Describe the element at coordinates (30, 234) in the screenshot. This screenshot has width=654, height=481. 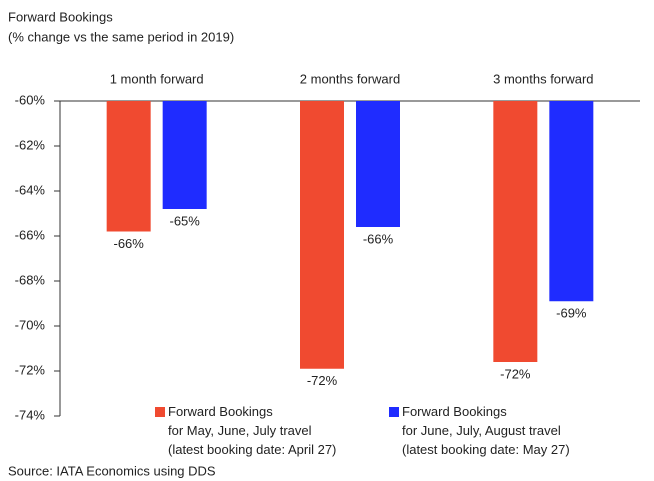
I see `y-tick-label: -66%` at that location.